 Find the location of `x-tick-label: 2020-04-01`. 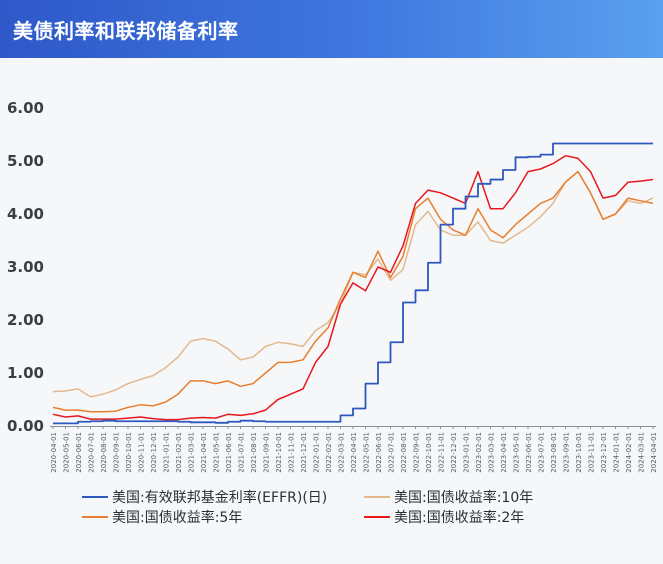

x-tick-label: 2020-04-01 is located at coordinates (54, 452).